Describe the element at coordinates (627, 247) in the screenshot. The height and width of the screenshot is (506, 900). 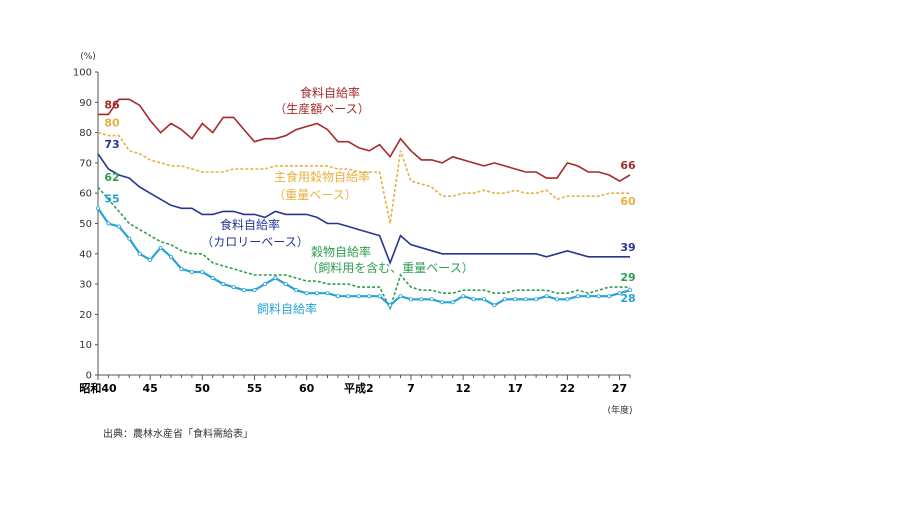
I see `end-value-label: 39` at that location.